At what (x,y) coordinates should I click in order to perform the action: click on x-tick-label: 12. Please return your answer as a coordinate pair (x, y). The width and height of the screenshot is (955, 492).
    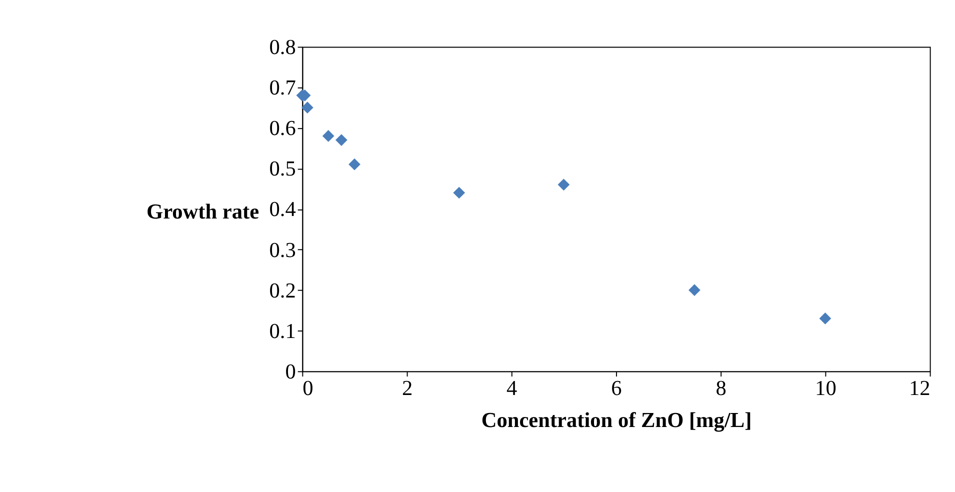
    Looking at the image, I should click on (919, 388).